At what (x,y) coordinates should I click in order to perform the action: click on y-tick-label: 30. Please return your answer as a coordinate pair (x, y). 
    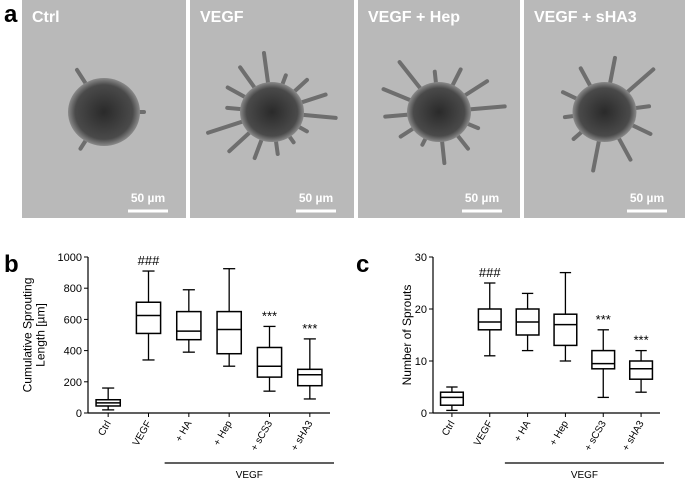
    Looking at the image, I should click on (421, 258).